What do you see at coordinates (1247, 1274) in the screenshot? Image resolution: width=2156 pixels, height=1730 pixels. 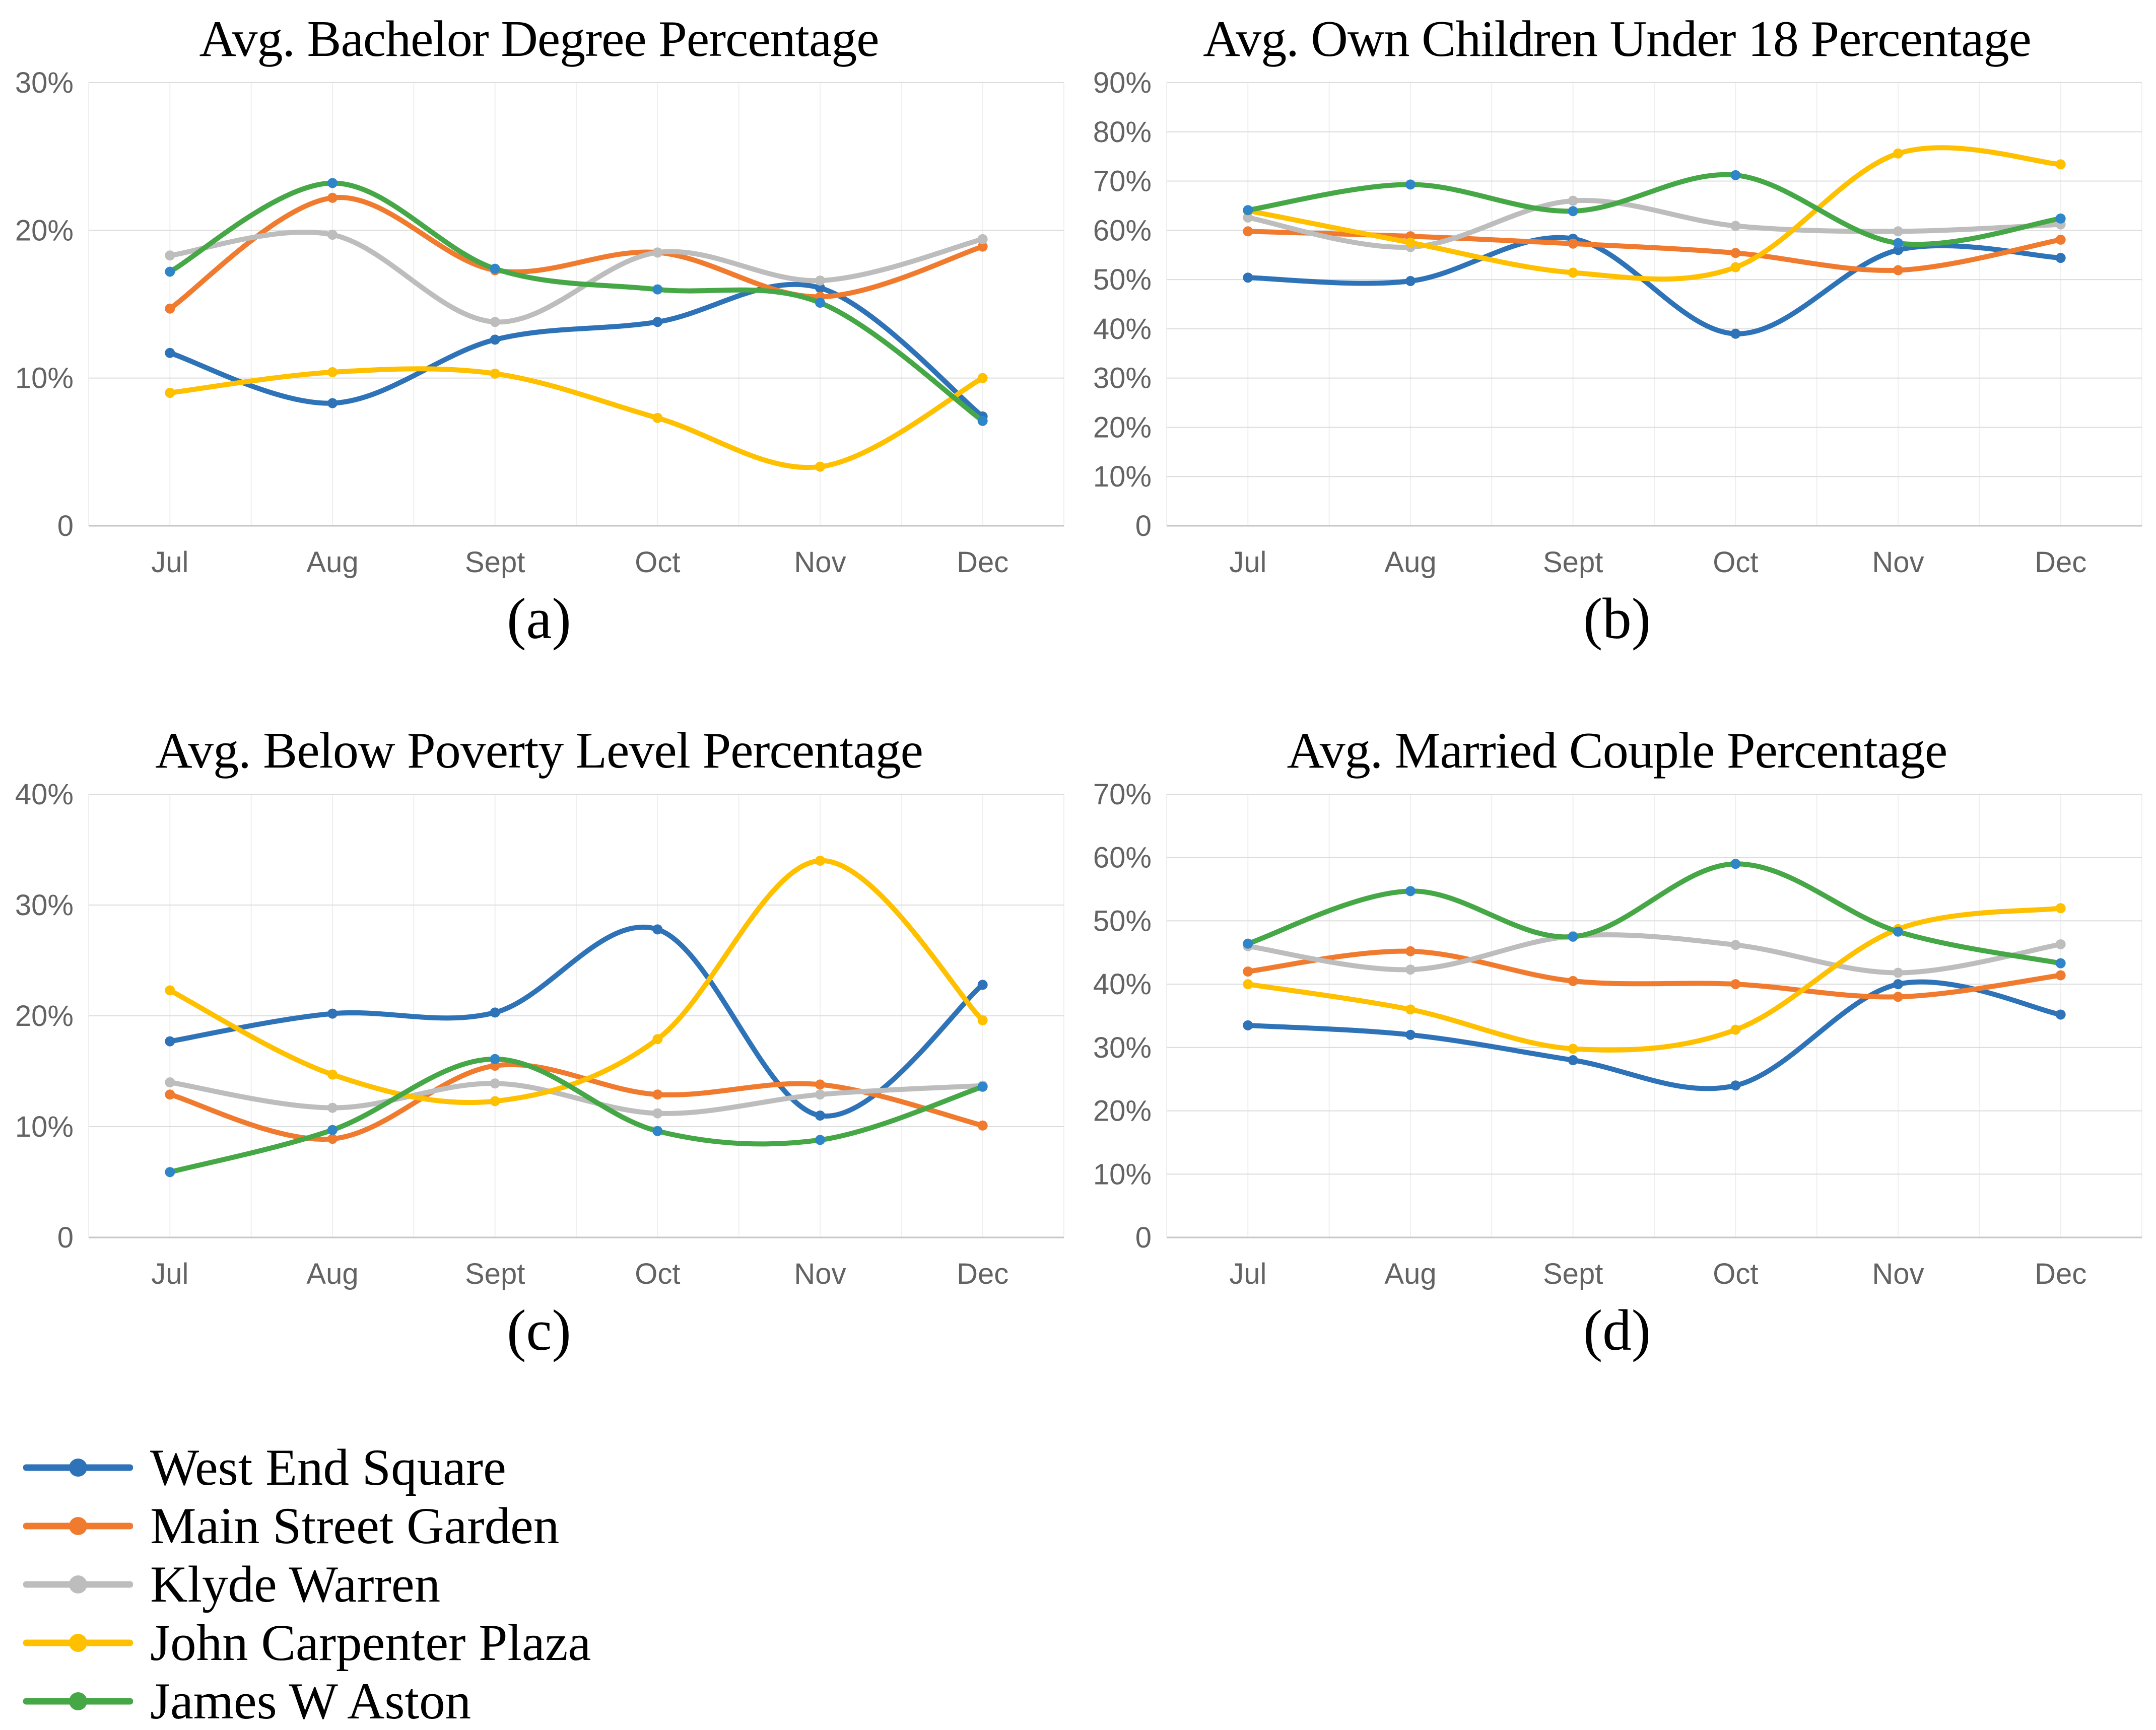 I see `x-tick-label: Jul` at bounding box center [1247, 1274].